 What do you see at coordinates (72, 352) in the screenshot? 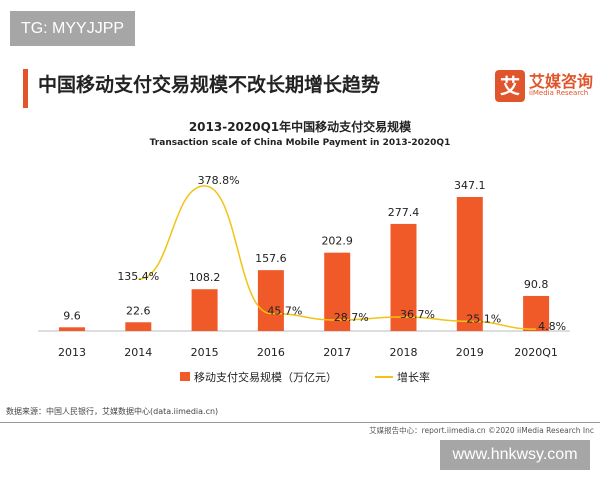
I see `x-tick-label: 2013` at bounding box center [72, 352].